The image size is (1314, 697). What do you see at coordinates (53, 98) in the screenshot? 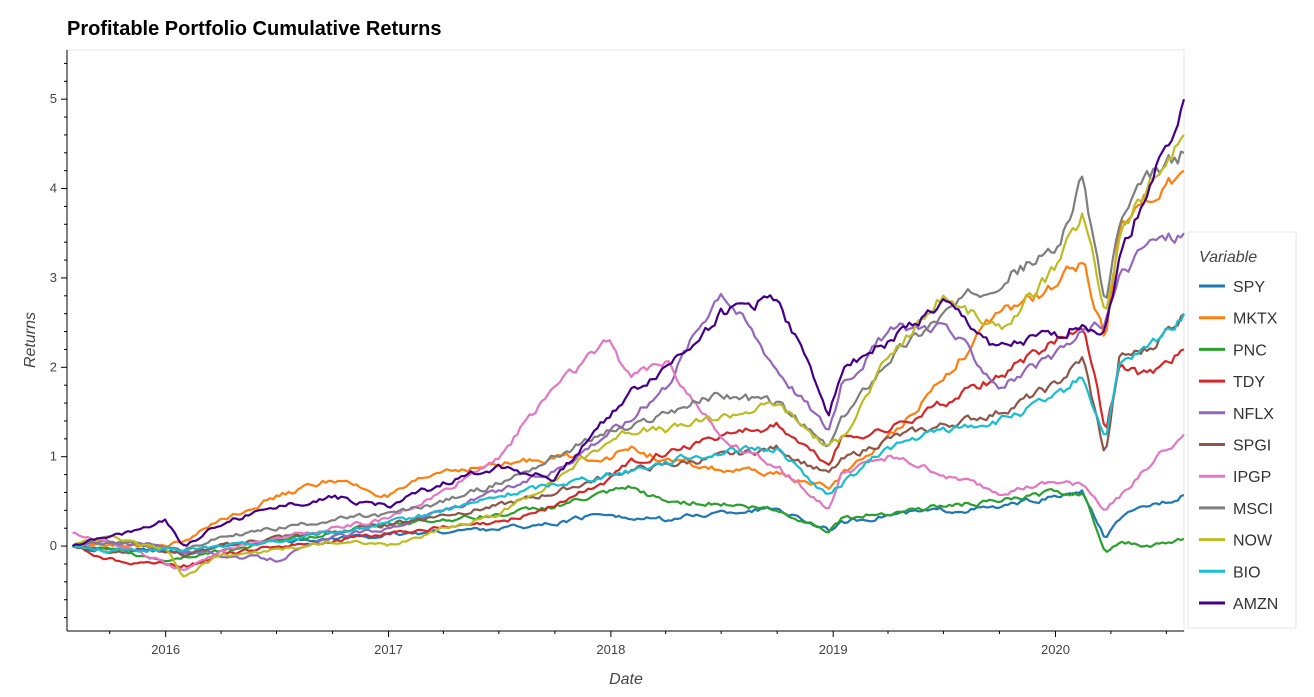
I see `y-tick-label: 5` at bounding box center [53, 98].